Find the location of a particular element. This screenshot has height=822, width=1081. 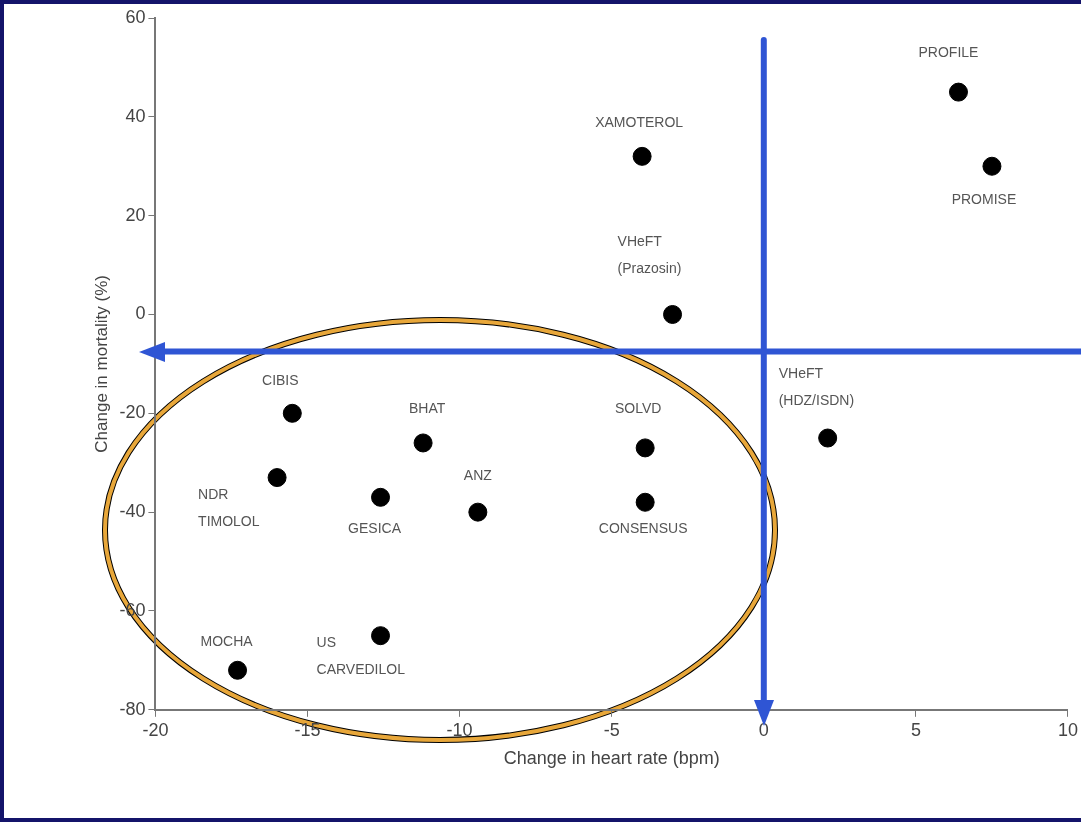

annotation: CIBIS is located at coordinates (280, 380).